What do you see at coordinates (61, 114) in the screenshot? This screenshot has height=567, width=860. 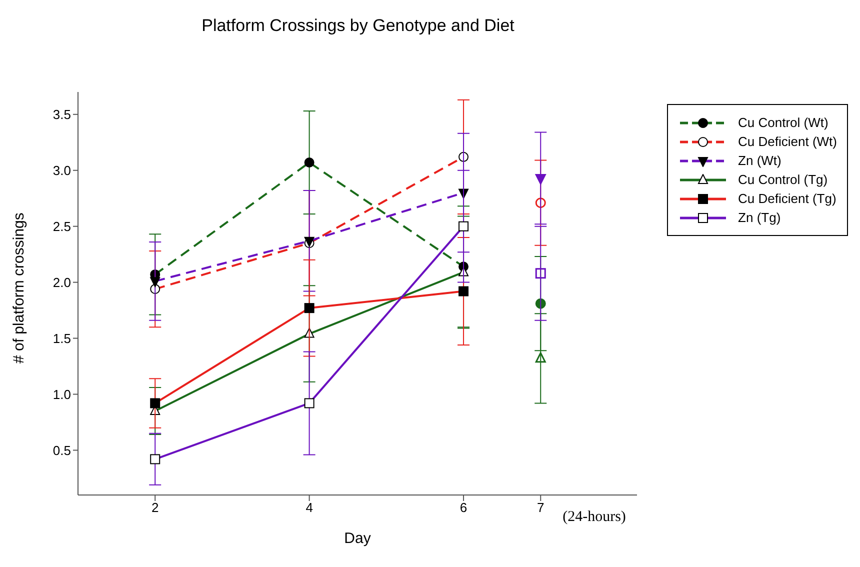 I see `y-tick-label: 3.5` at bounding box center [61, 114].